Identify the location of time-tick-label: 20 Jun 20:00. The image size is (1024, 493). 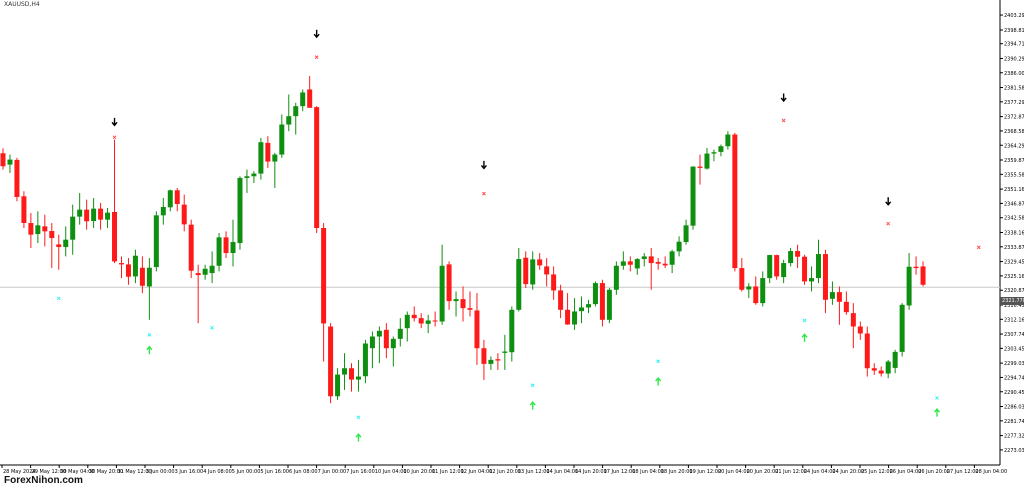
(763, 472).